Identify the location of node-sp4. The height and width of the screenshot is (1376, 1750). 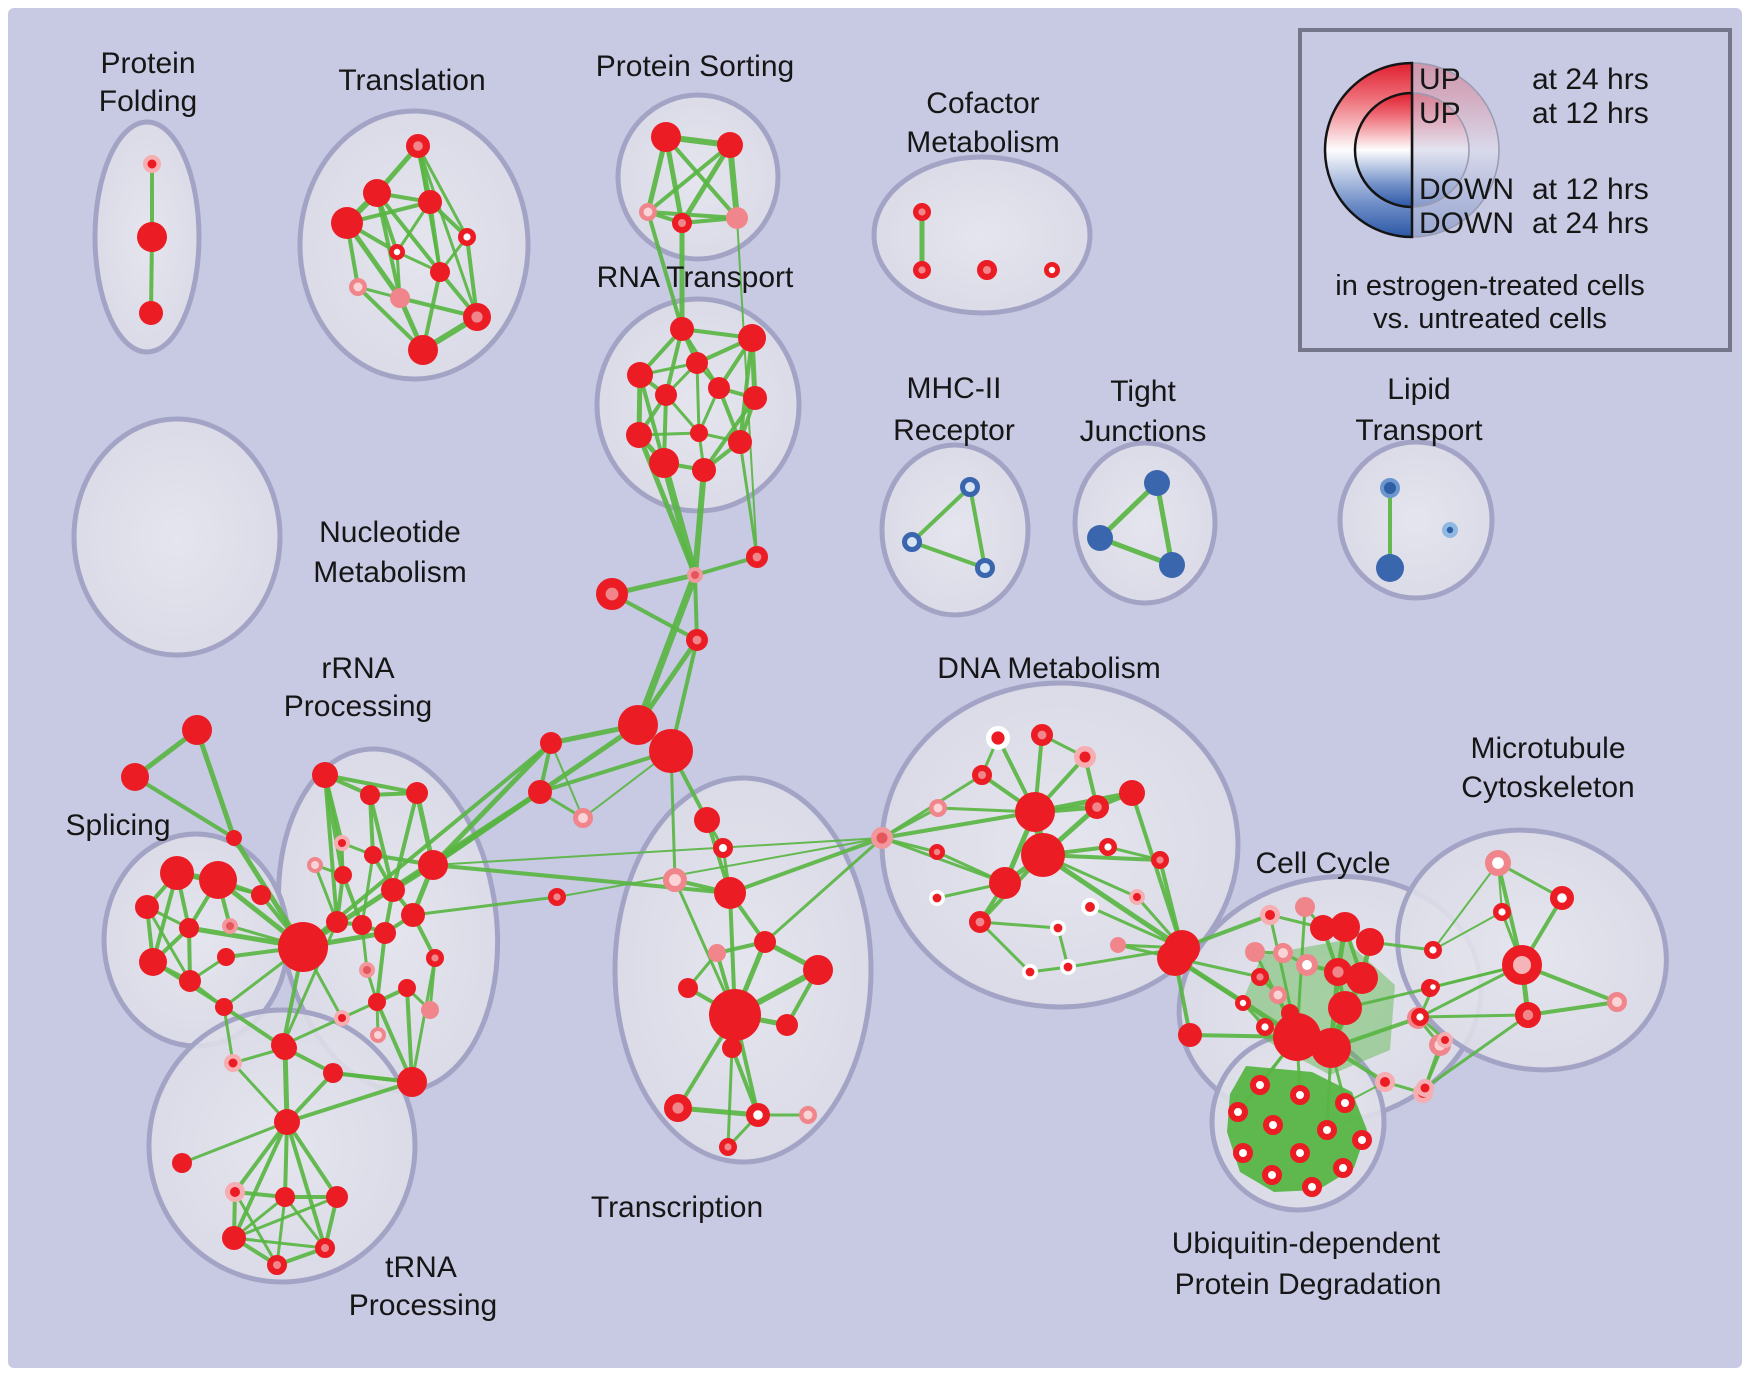
(189, 928).